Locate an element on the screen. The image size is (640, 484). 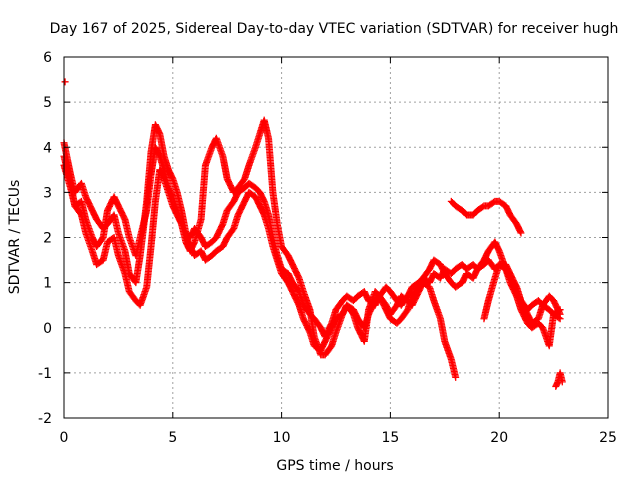
y-tick-label: 0 is located at coordinates (47, 329).